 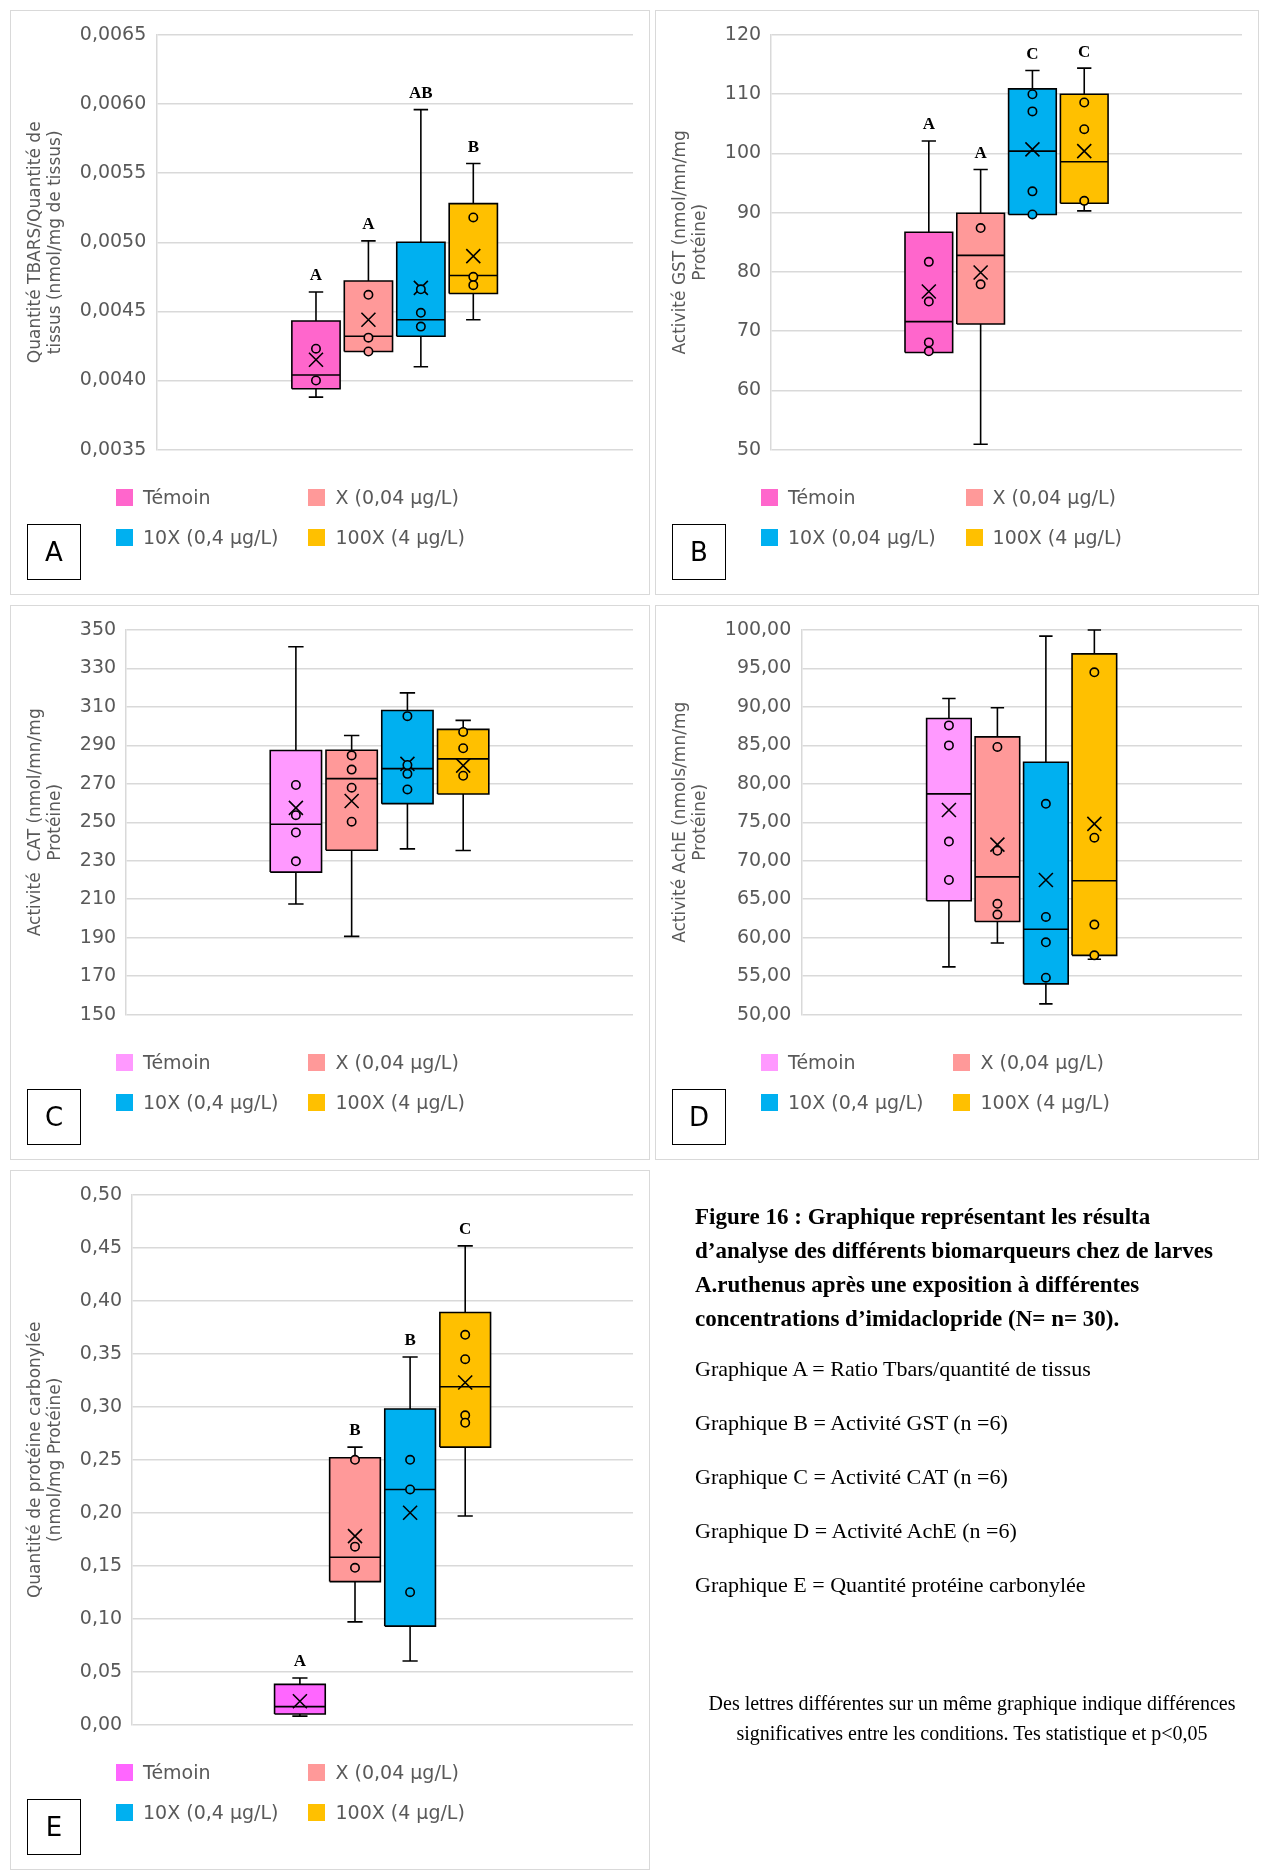 I want to click on y-tick-label: 290, so click(x=98, y=743).